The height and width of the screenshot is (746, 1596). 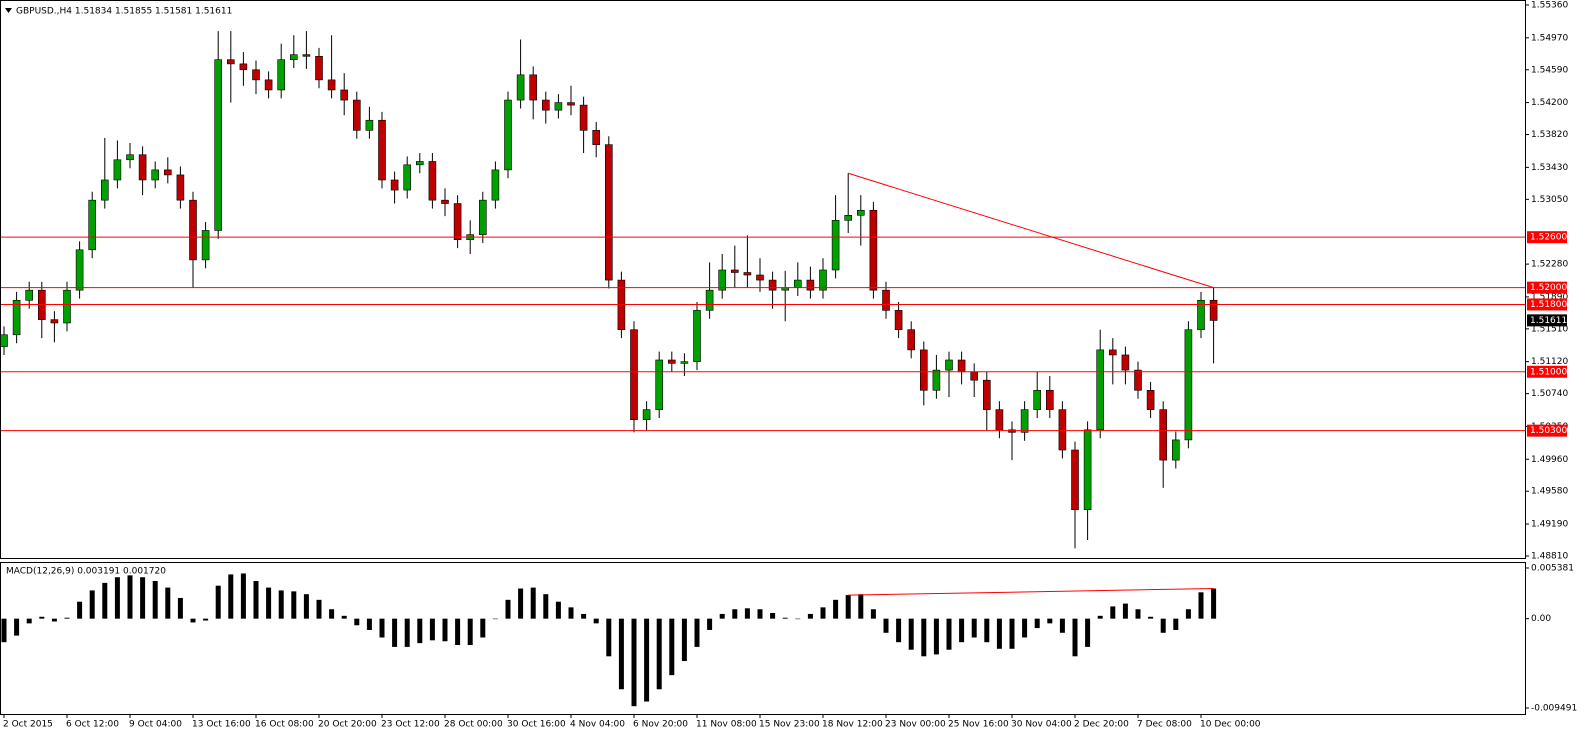 What do you see at coordinates (789, 725) in the screenshot?
I see `x-tick-label: 15 Nov 23:00` at bounding box center [789, 725].